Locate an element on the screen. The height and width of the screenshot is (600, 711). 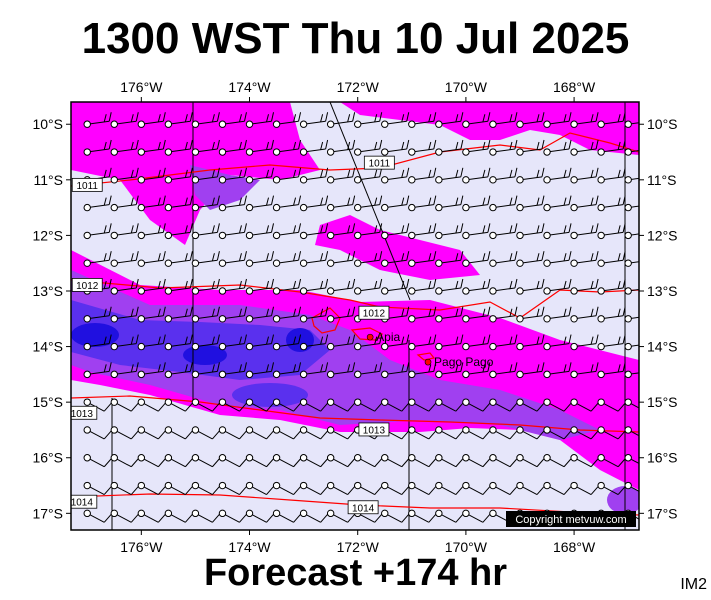
svg-text: 1014 is located at coordinates (82, 503).